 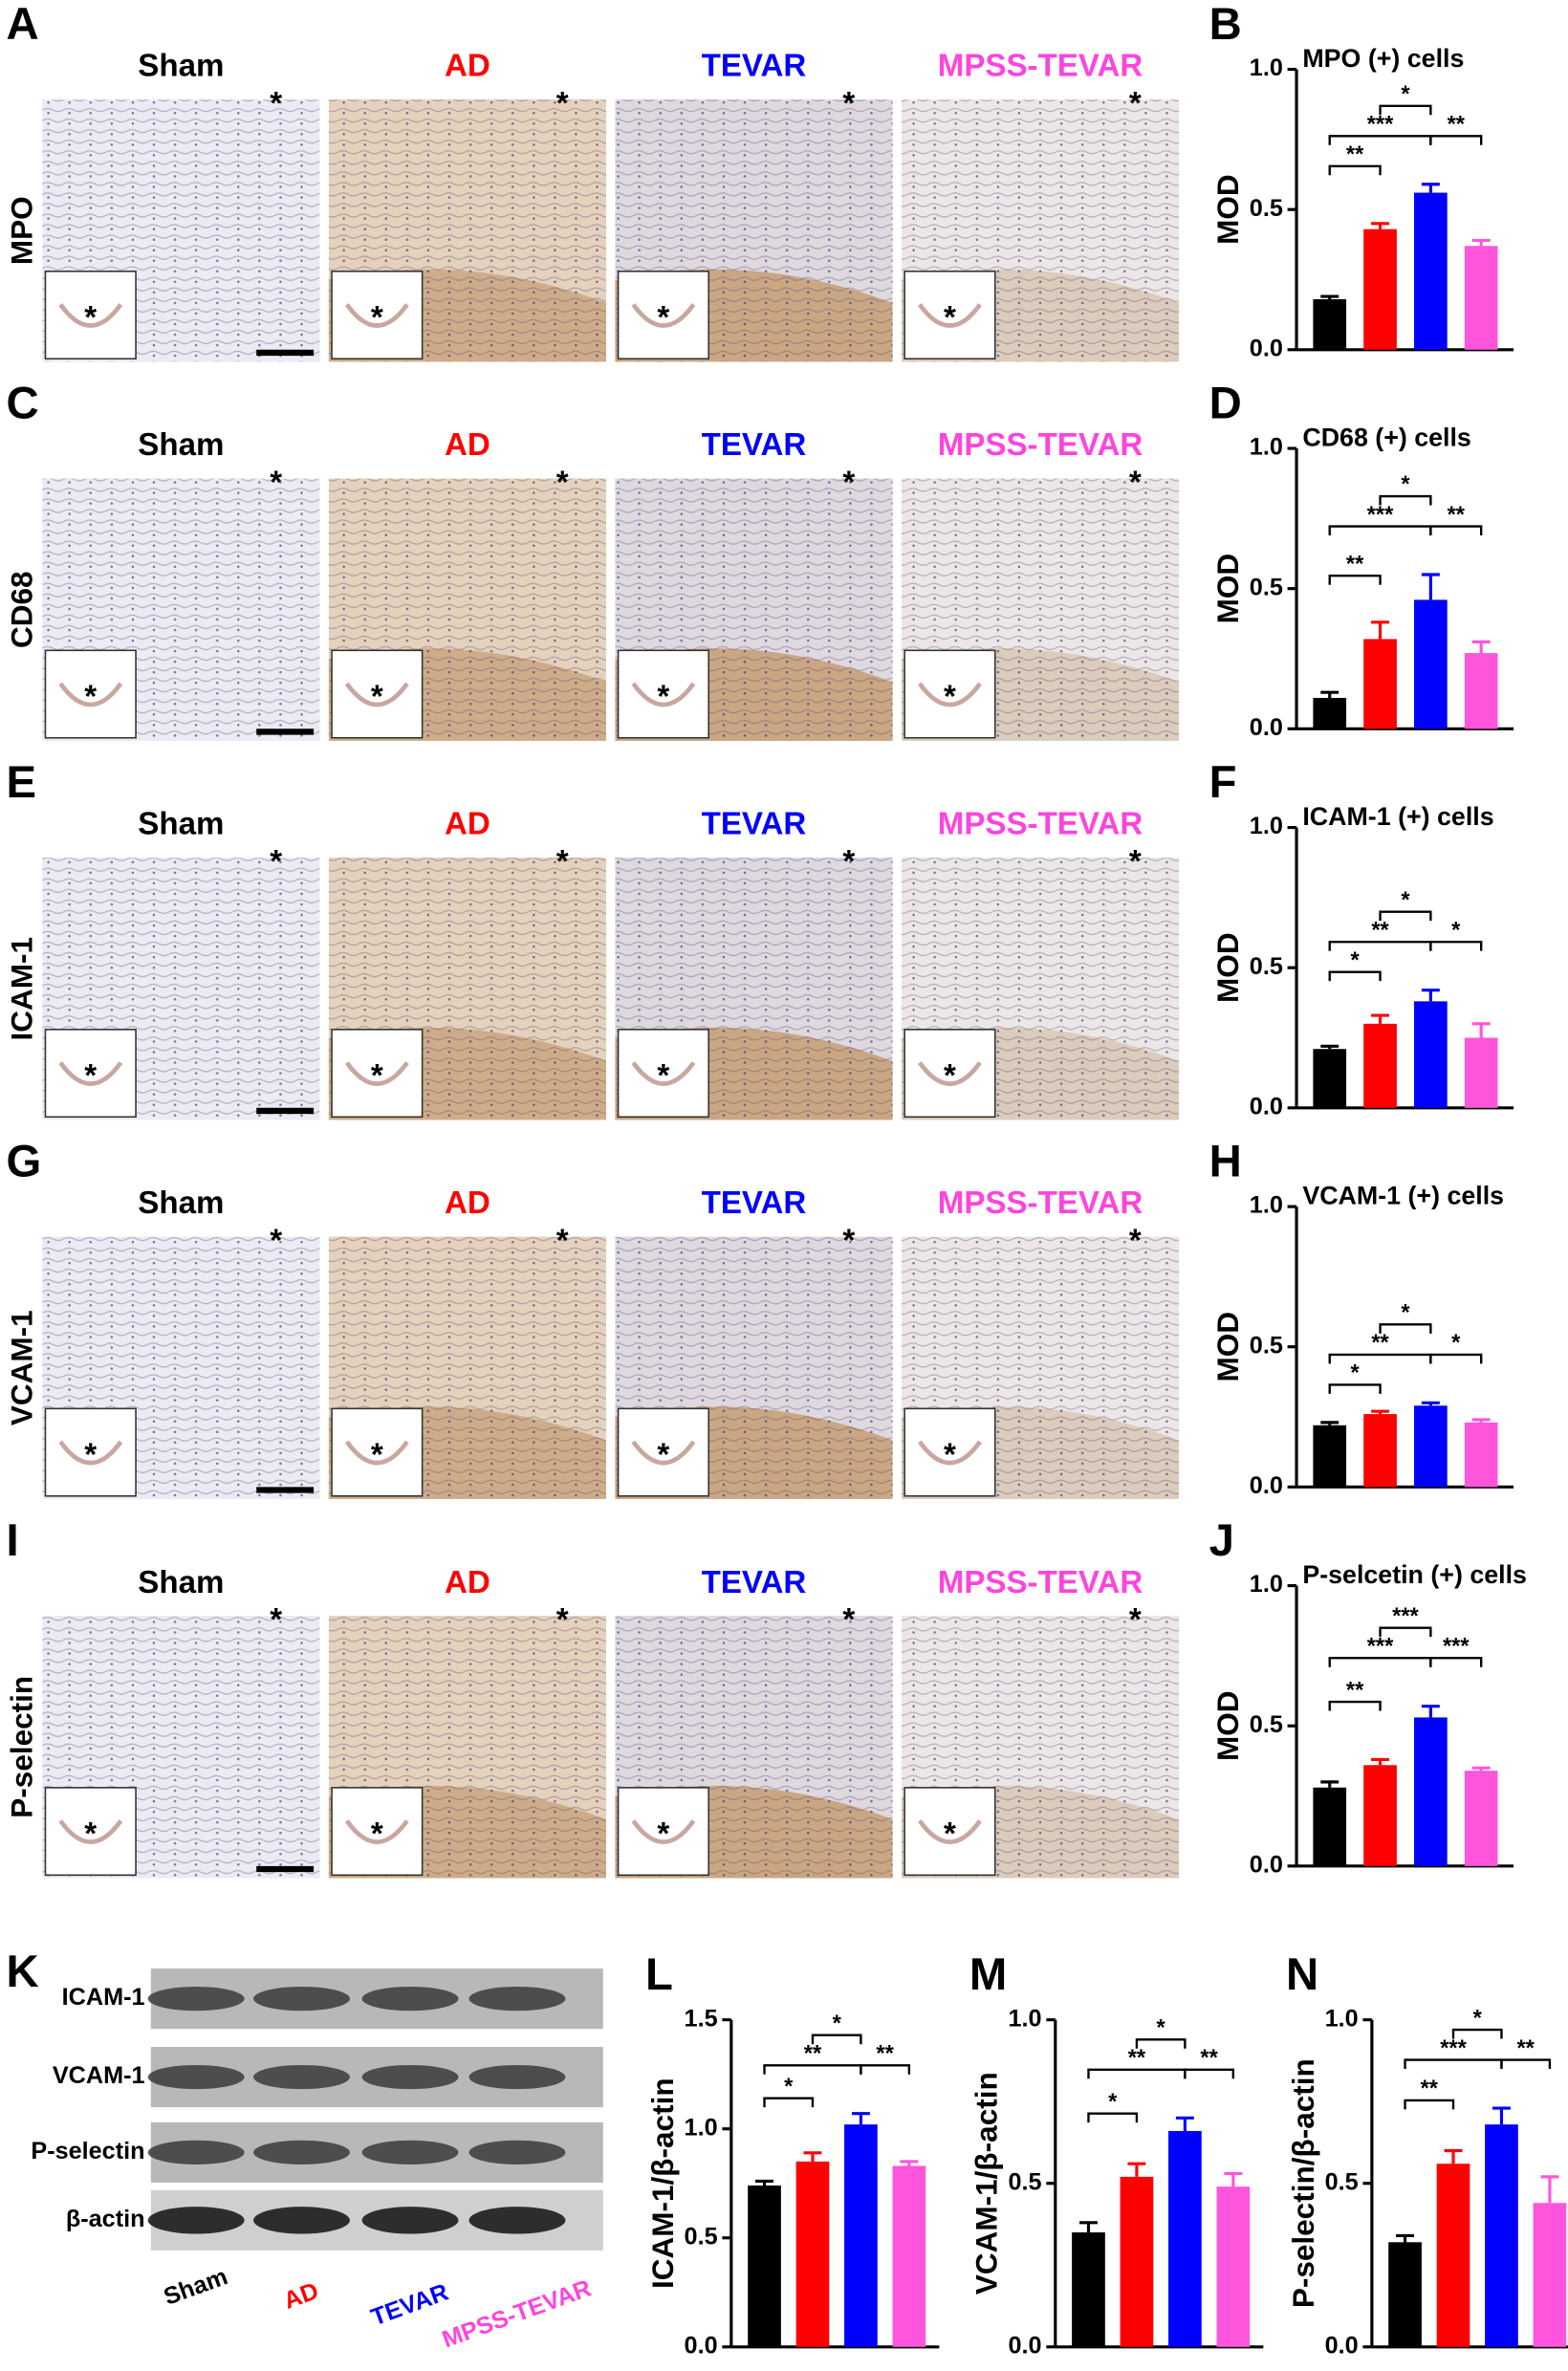 I want to click on chart-title: MPO (+) cells, so click(x=1383, y=58).